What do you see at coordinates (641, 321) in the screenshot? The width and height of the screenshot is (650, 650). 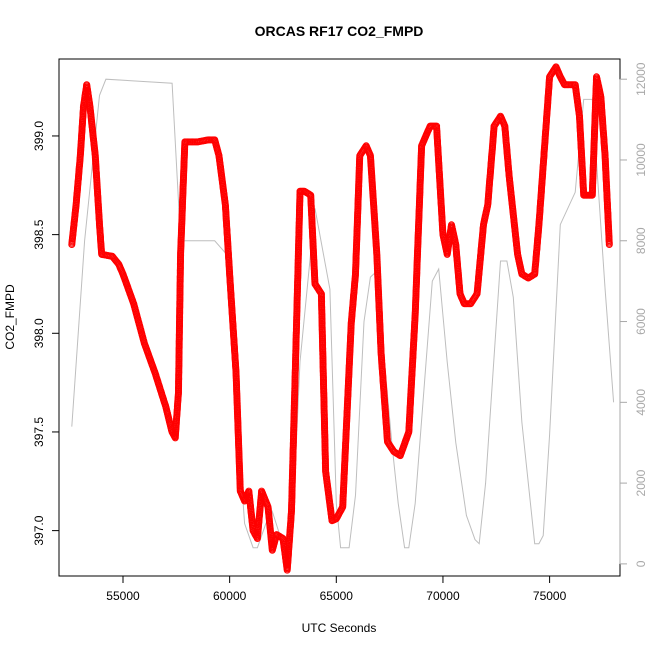 I see `y2-tick-label: 6000` at bounding box center [641, 321].